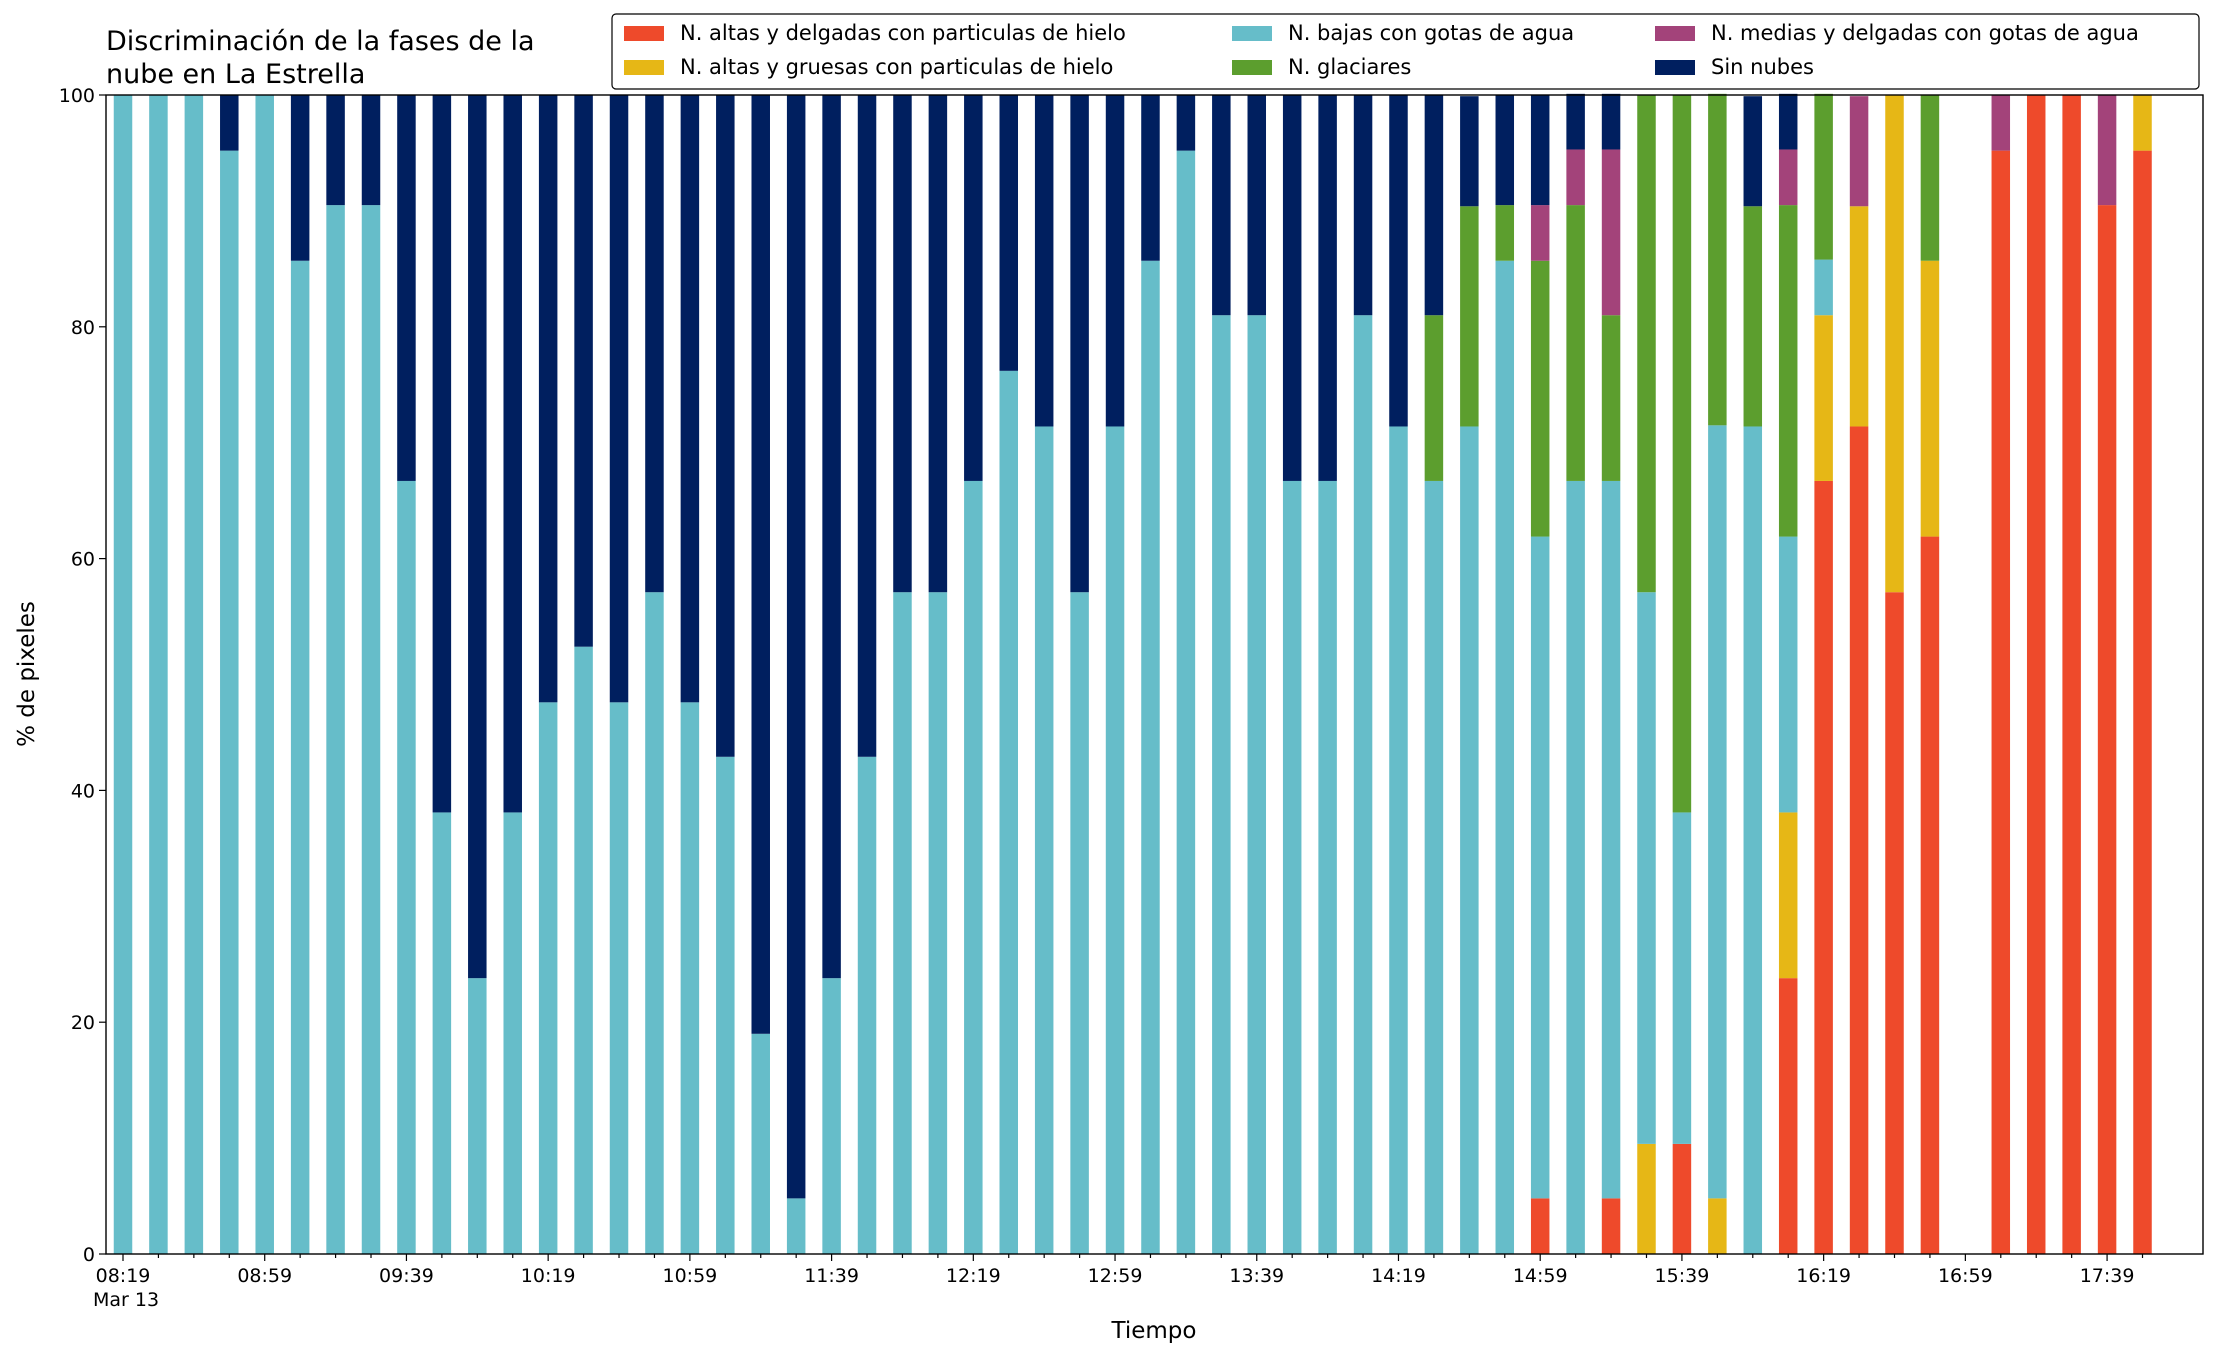 The image size is (2216, 1355). What do you see at coordinates (1256, 1276) in the screenshot?
I see `x-tick-label: 13:39` at bounding box center [1256, 1276].